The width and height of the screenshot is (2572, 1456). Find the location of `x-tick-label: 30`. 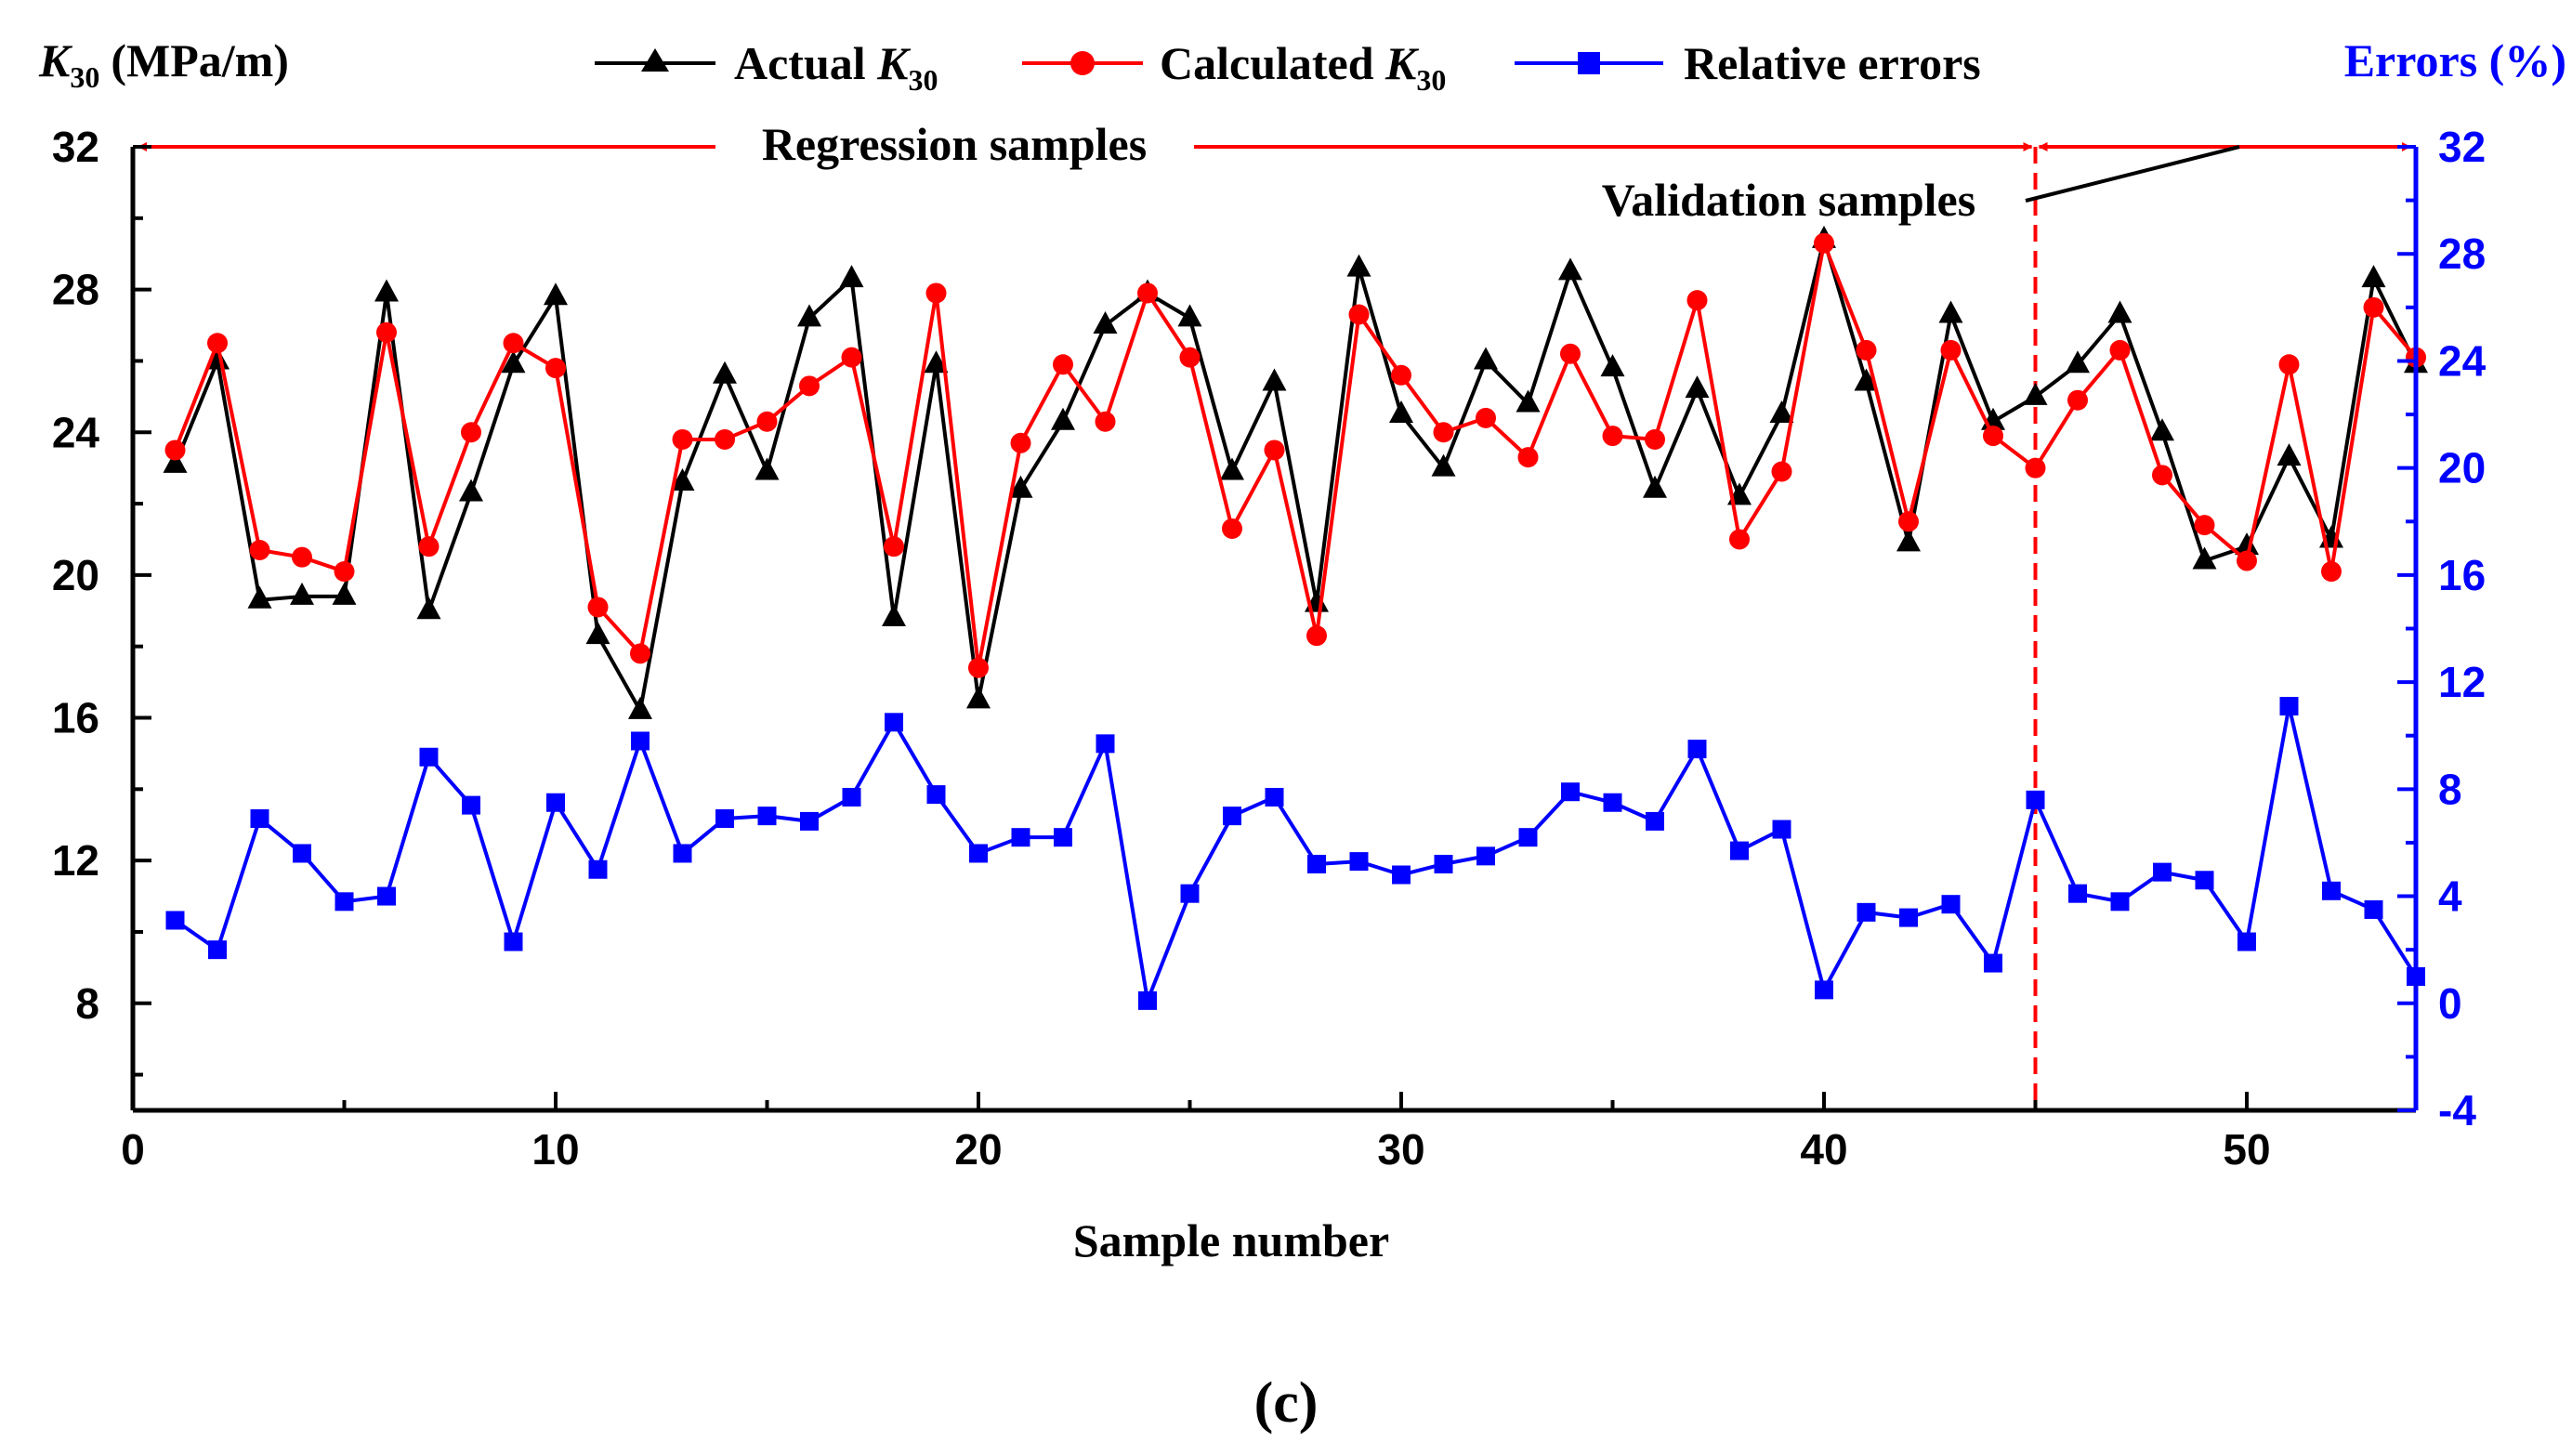

x-tick-label: 30 is located at coordinates (1400, 1149).